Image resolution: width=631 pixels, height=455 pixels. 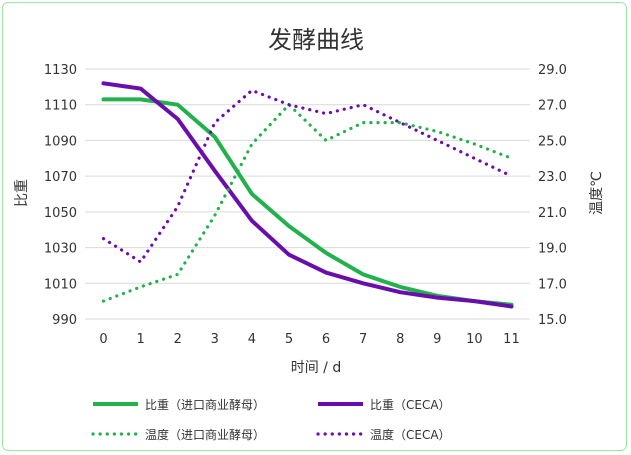 I want to click on right-axis-label: 温度℃, so click(x=597, y=193).